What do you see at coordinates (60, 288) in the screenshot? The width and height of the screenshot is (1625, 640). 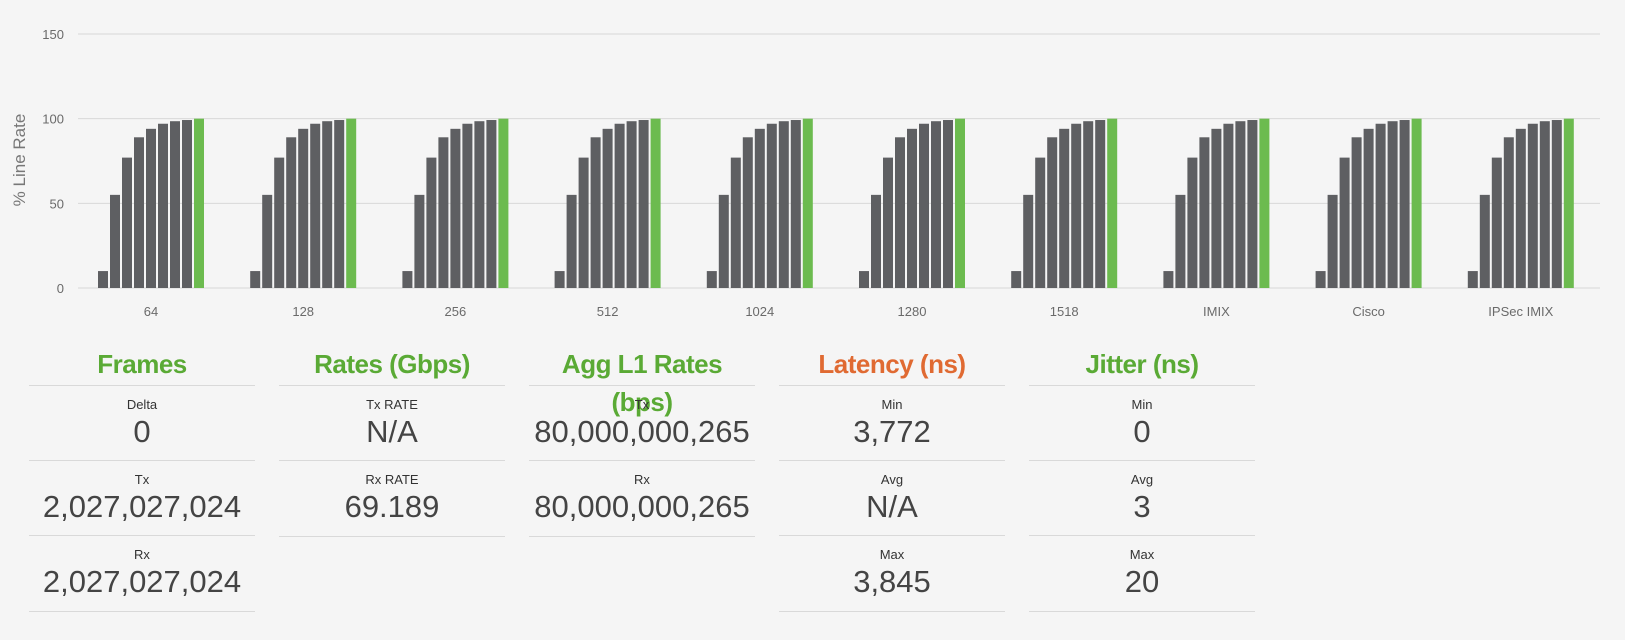 I see `y-tick-label: 0` at bounding box center [60, 288].